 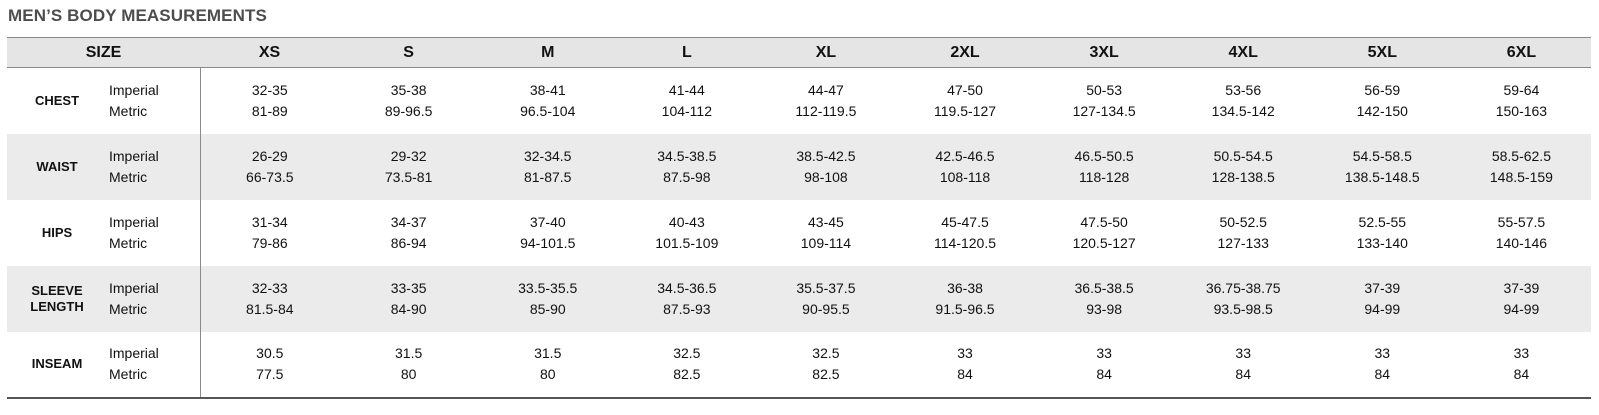 What do you see at coordinates (547, 89) in the screenshot?
I see `imperial-value: 38-41` at bounding box center [547, 89].